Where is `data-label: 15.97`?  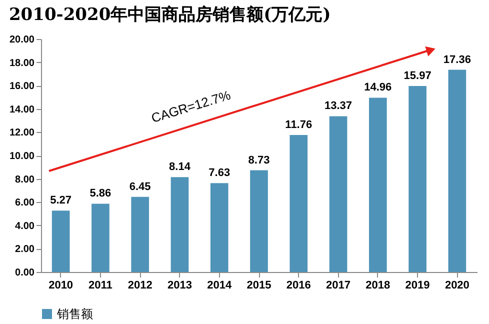 data-label: 15.97 is located at coordinates (418, 76).